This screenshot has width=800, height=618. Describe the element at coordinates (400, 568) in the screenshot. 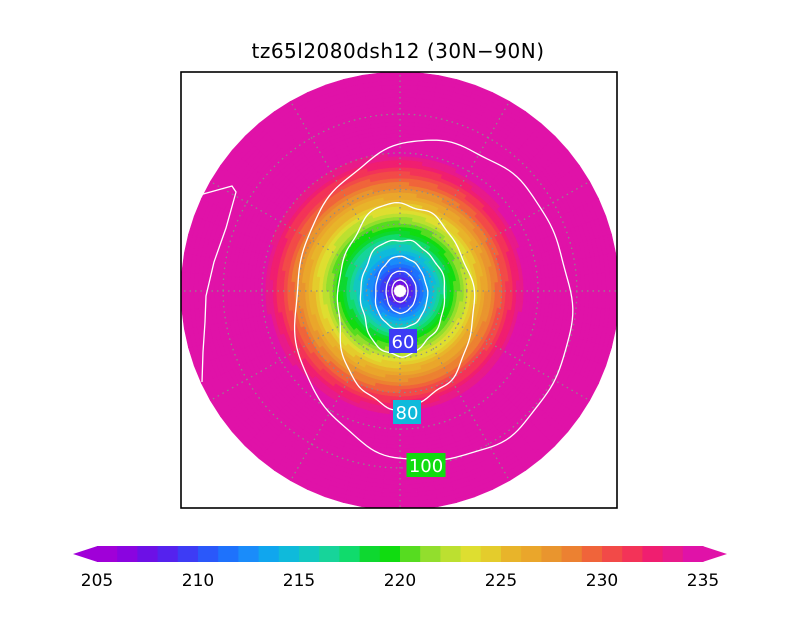

I see `colorbar: 205 210 215 220 225 230 235` at that location.